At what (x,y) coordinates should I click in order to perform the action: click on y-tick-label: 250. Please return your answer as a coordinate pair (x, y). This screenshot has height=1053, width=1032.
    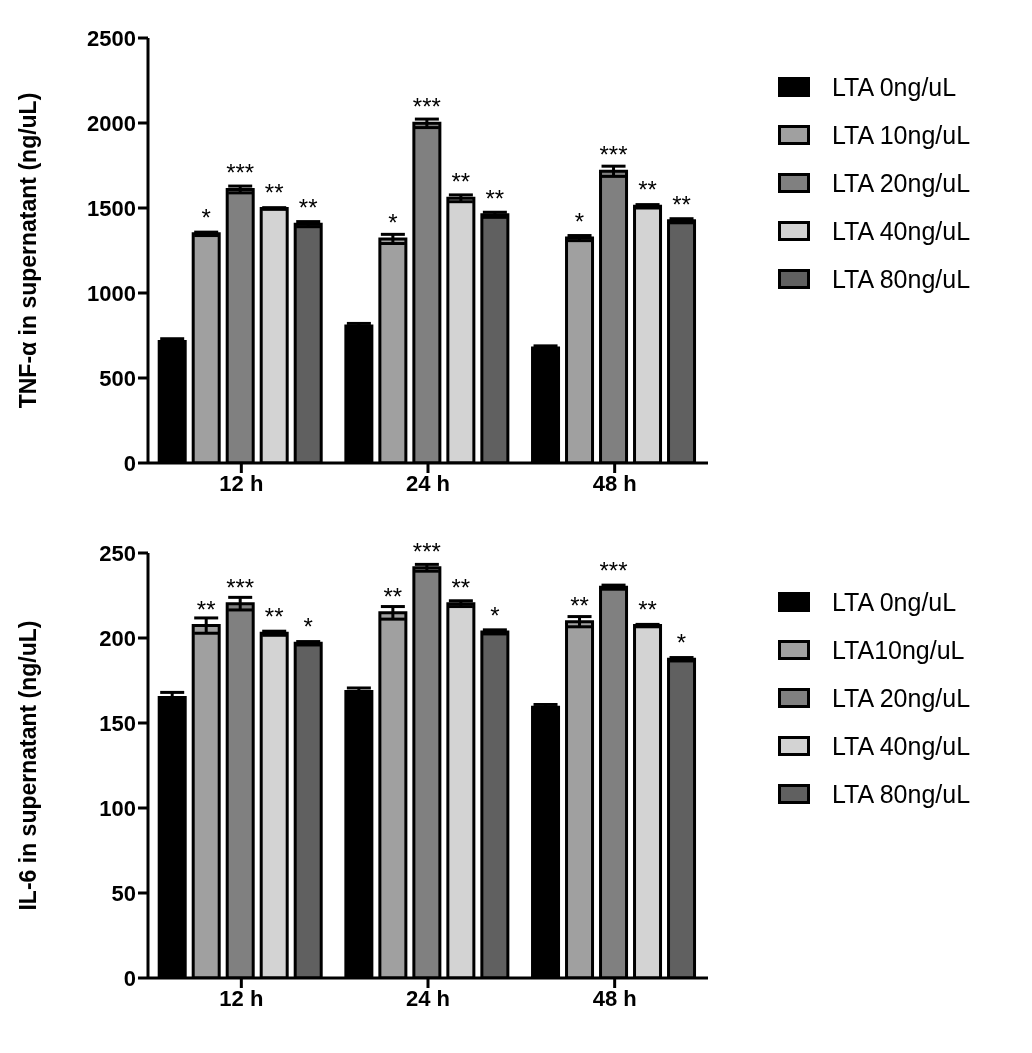
    Looking at the image, I should click on (117, 553).